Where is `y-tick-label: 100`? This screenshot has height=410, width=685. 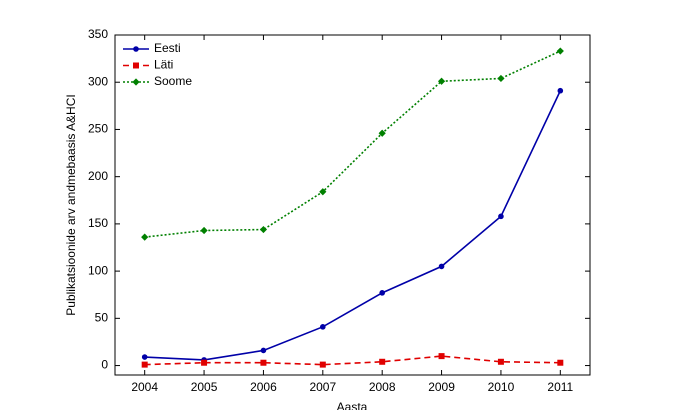 y-tick-label: 100 is located at coordinates (98, 270).